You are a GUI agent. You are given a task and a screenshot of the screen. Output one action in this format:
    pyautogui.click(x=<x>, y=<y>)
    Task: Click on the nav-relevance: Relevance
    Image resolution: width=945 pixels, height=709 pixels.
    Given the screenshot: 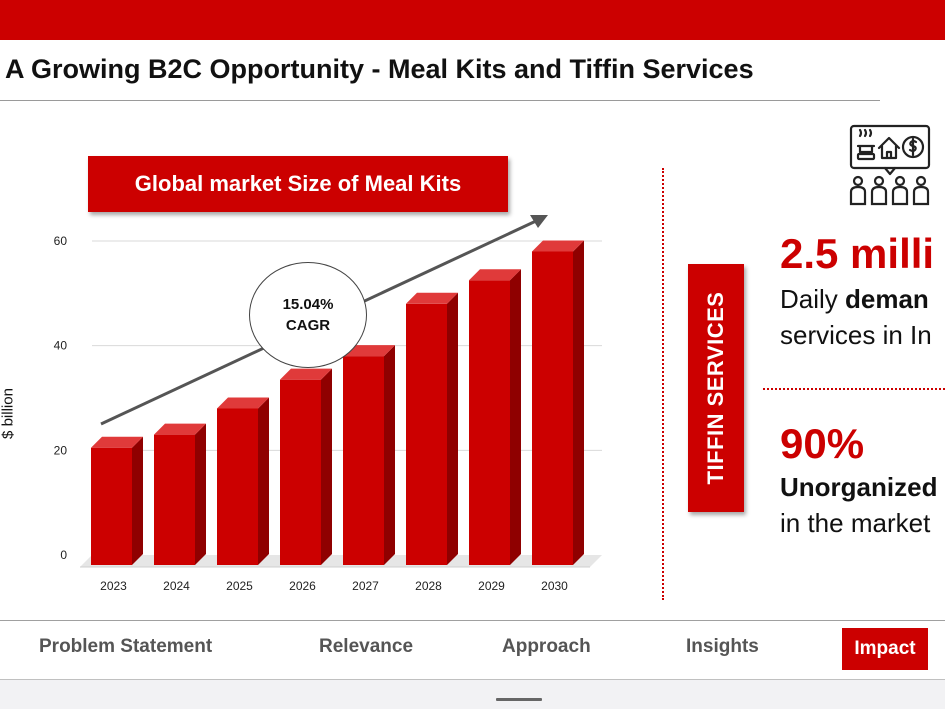 What is the action you would take?
    pyautogui.click(x=366, y=646)
    